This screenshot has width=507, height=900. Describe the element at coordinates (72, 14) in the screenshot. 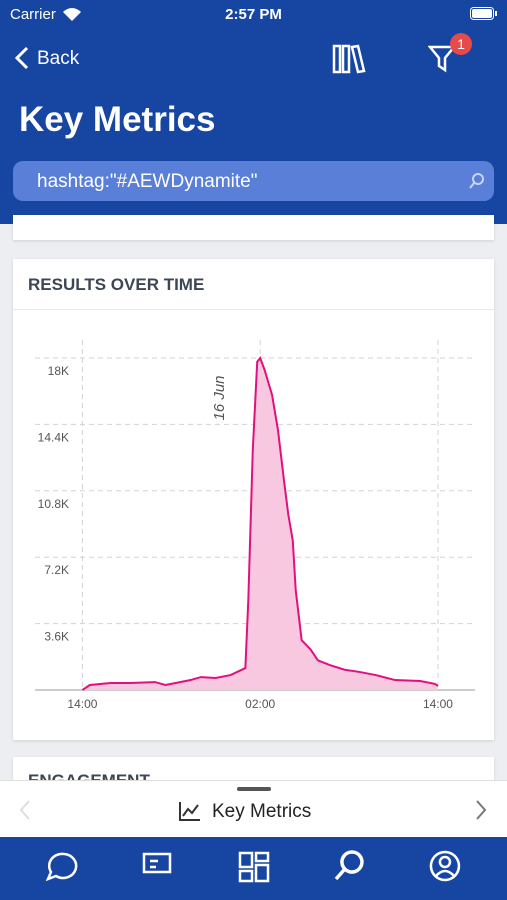

I see `wifi-icon` at that location.